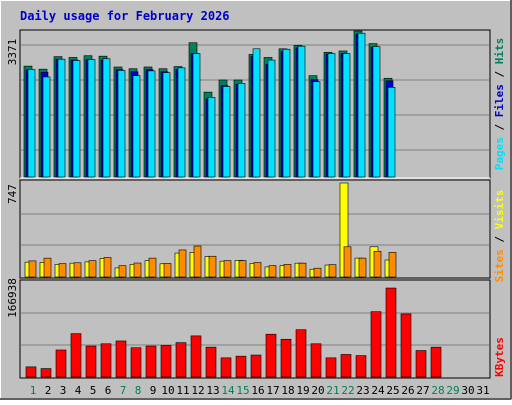  What do you see at coordinates (467, 390) in the screenshot?
I see `day-label: 30` at bounding box center [467, 390].